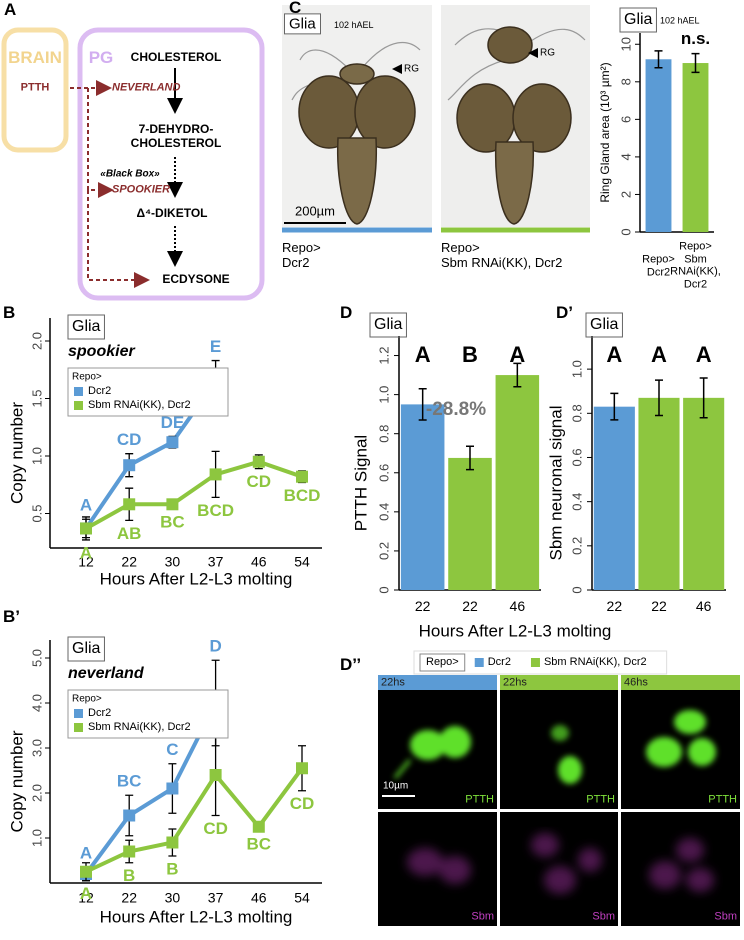 This screenshot has height=940, width=744. Describe the element at coordinates (625, 81) in the screenshot. I see `y-tick-label: 8` at that location.